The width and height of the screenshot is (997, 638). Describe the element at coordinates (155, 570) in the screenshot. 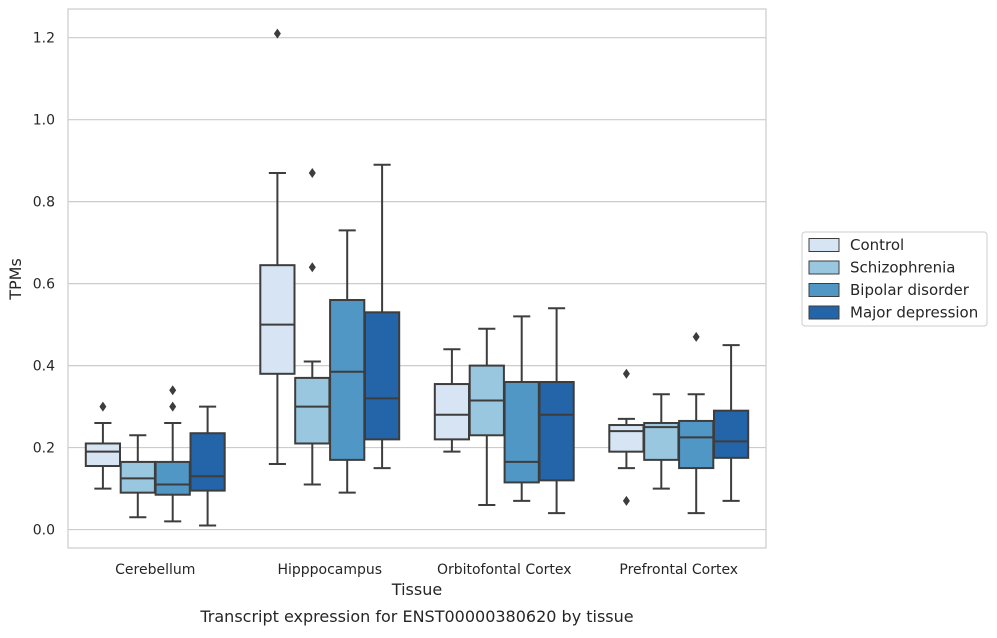

I see `x-tick-label: Cerebellum` at that location.